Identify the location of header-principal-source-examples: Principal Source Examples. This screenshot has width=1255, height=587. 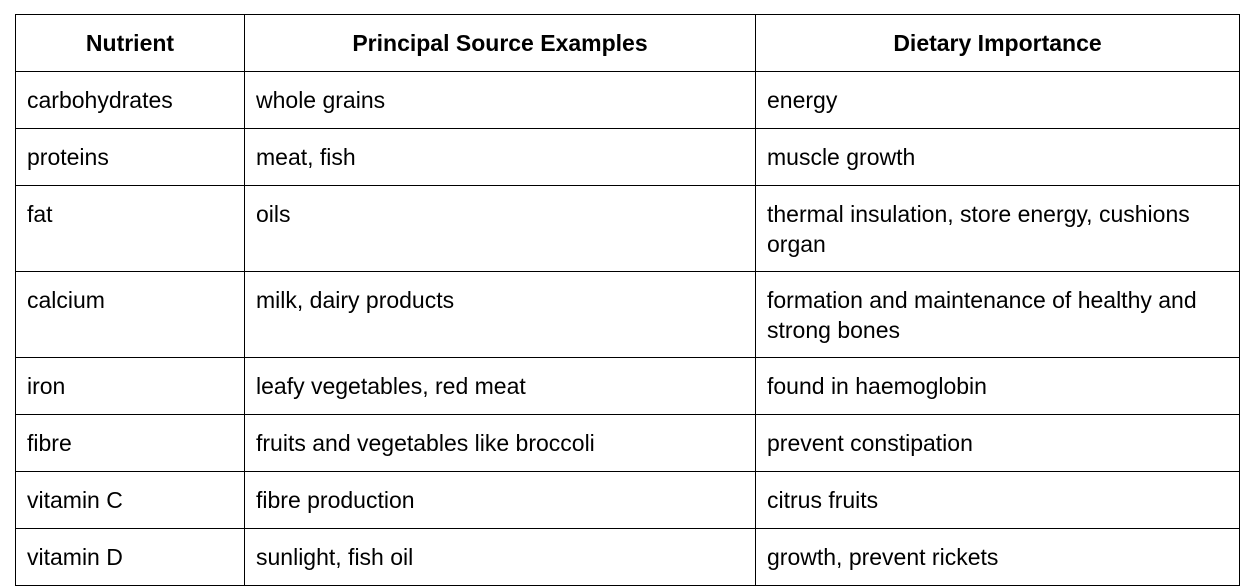
(500, 43).